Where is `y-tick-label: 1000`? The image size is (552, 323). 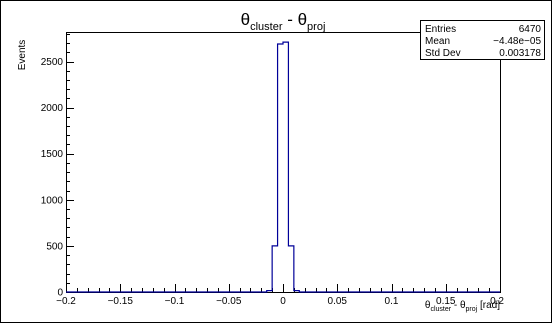 y-tick-label: 1000 is located at coordinates (52, 200).